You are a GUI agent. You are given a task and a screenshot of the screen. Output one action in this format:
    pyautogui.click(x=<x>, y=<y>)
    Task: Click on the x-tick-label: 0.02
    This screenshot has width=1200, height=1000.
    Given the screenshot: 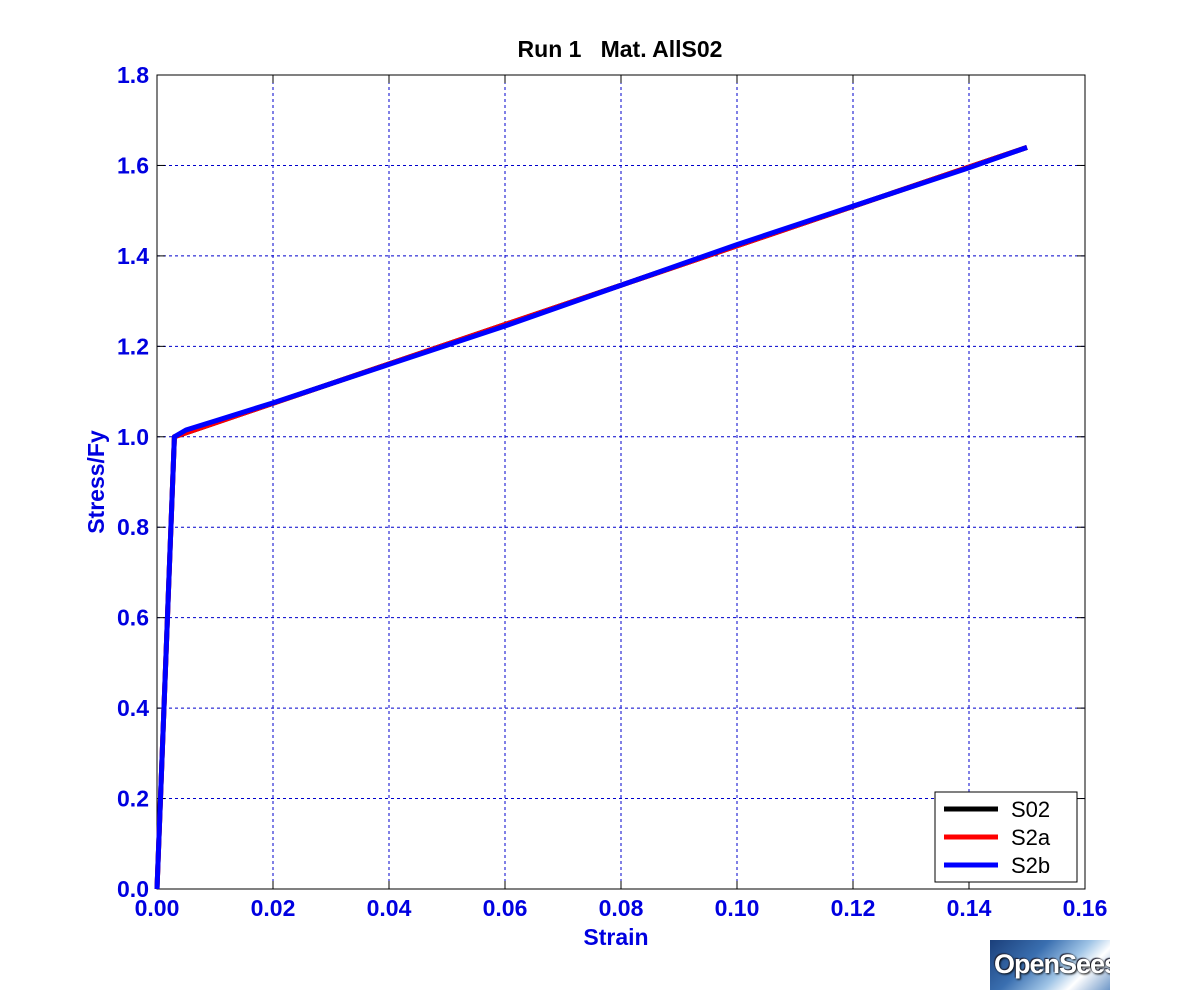 What is the action you would take?
    pyautogui.click(x=273, y=908)
    